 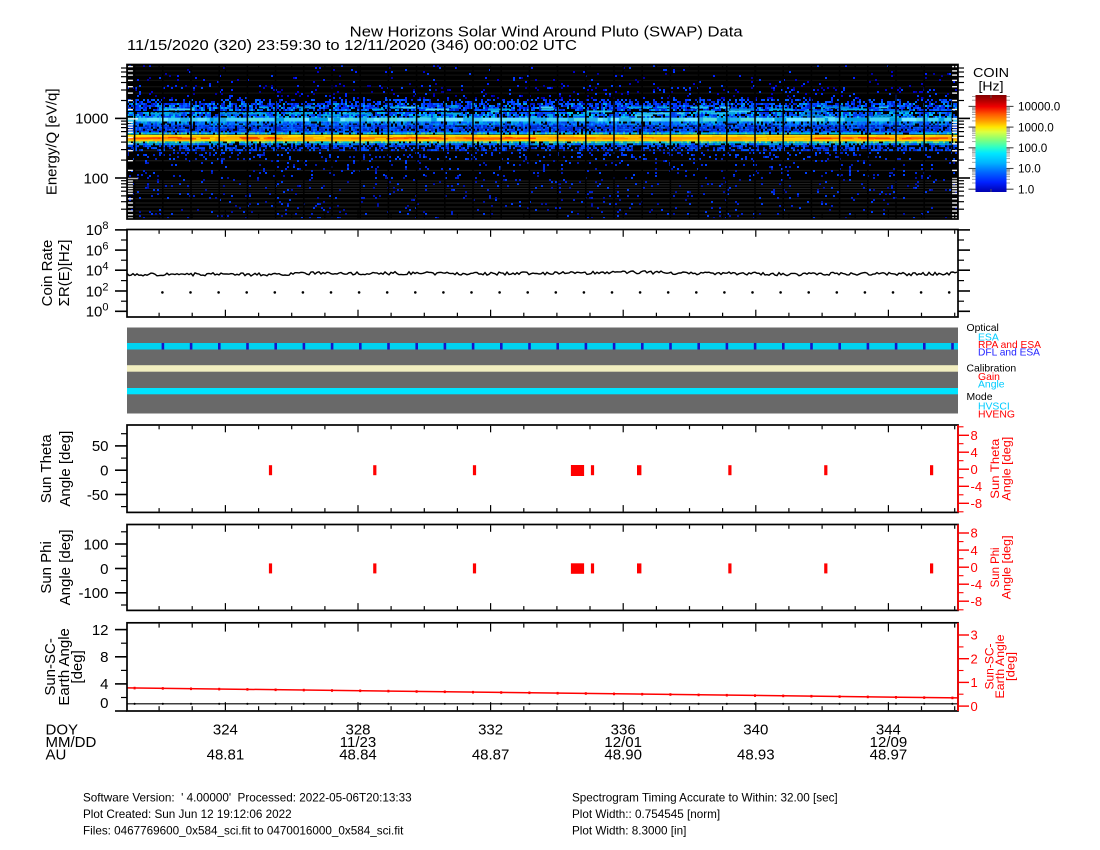 What do you see at coordinates (91, 119) in the screenshot?
I see `svg-text: 1000` at bounding box center [91, 119].